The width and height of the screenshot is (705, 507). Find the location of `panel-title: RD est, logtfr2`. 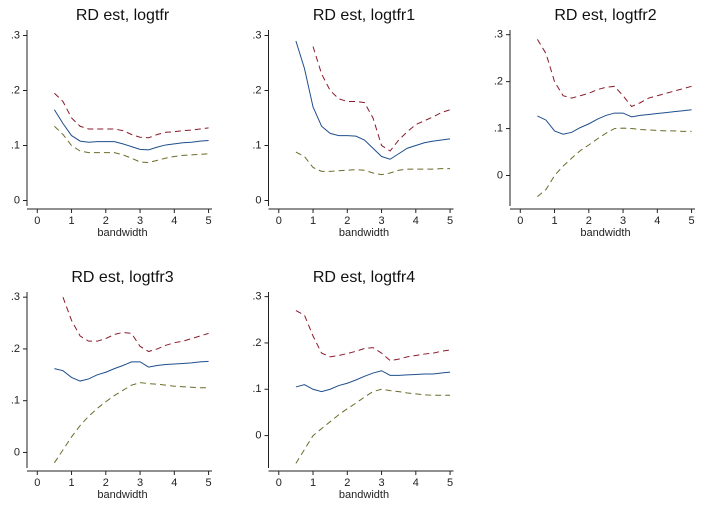

panel-title: RD est, logtfr2 is located at coordinates (605, 15).